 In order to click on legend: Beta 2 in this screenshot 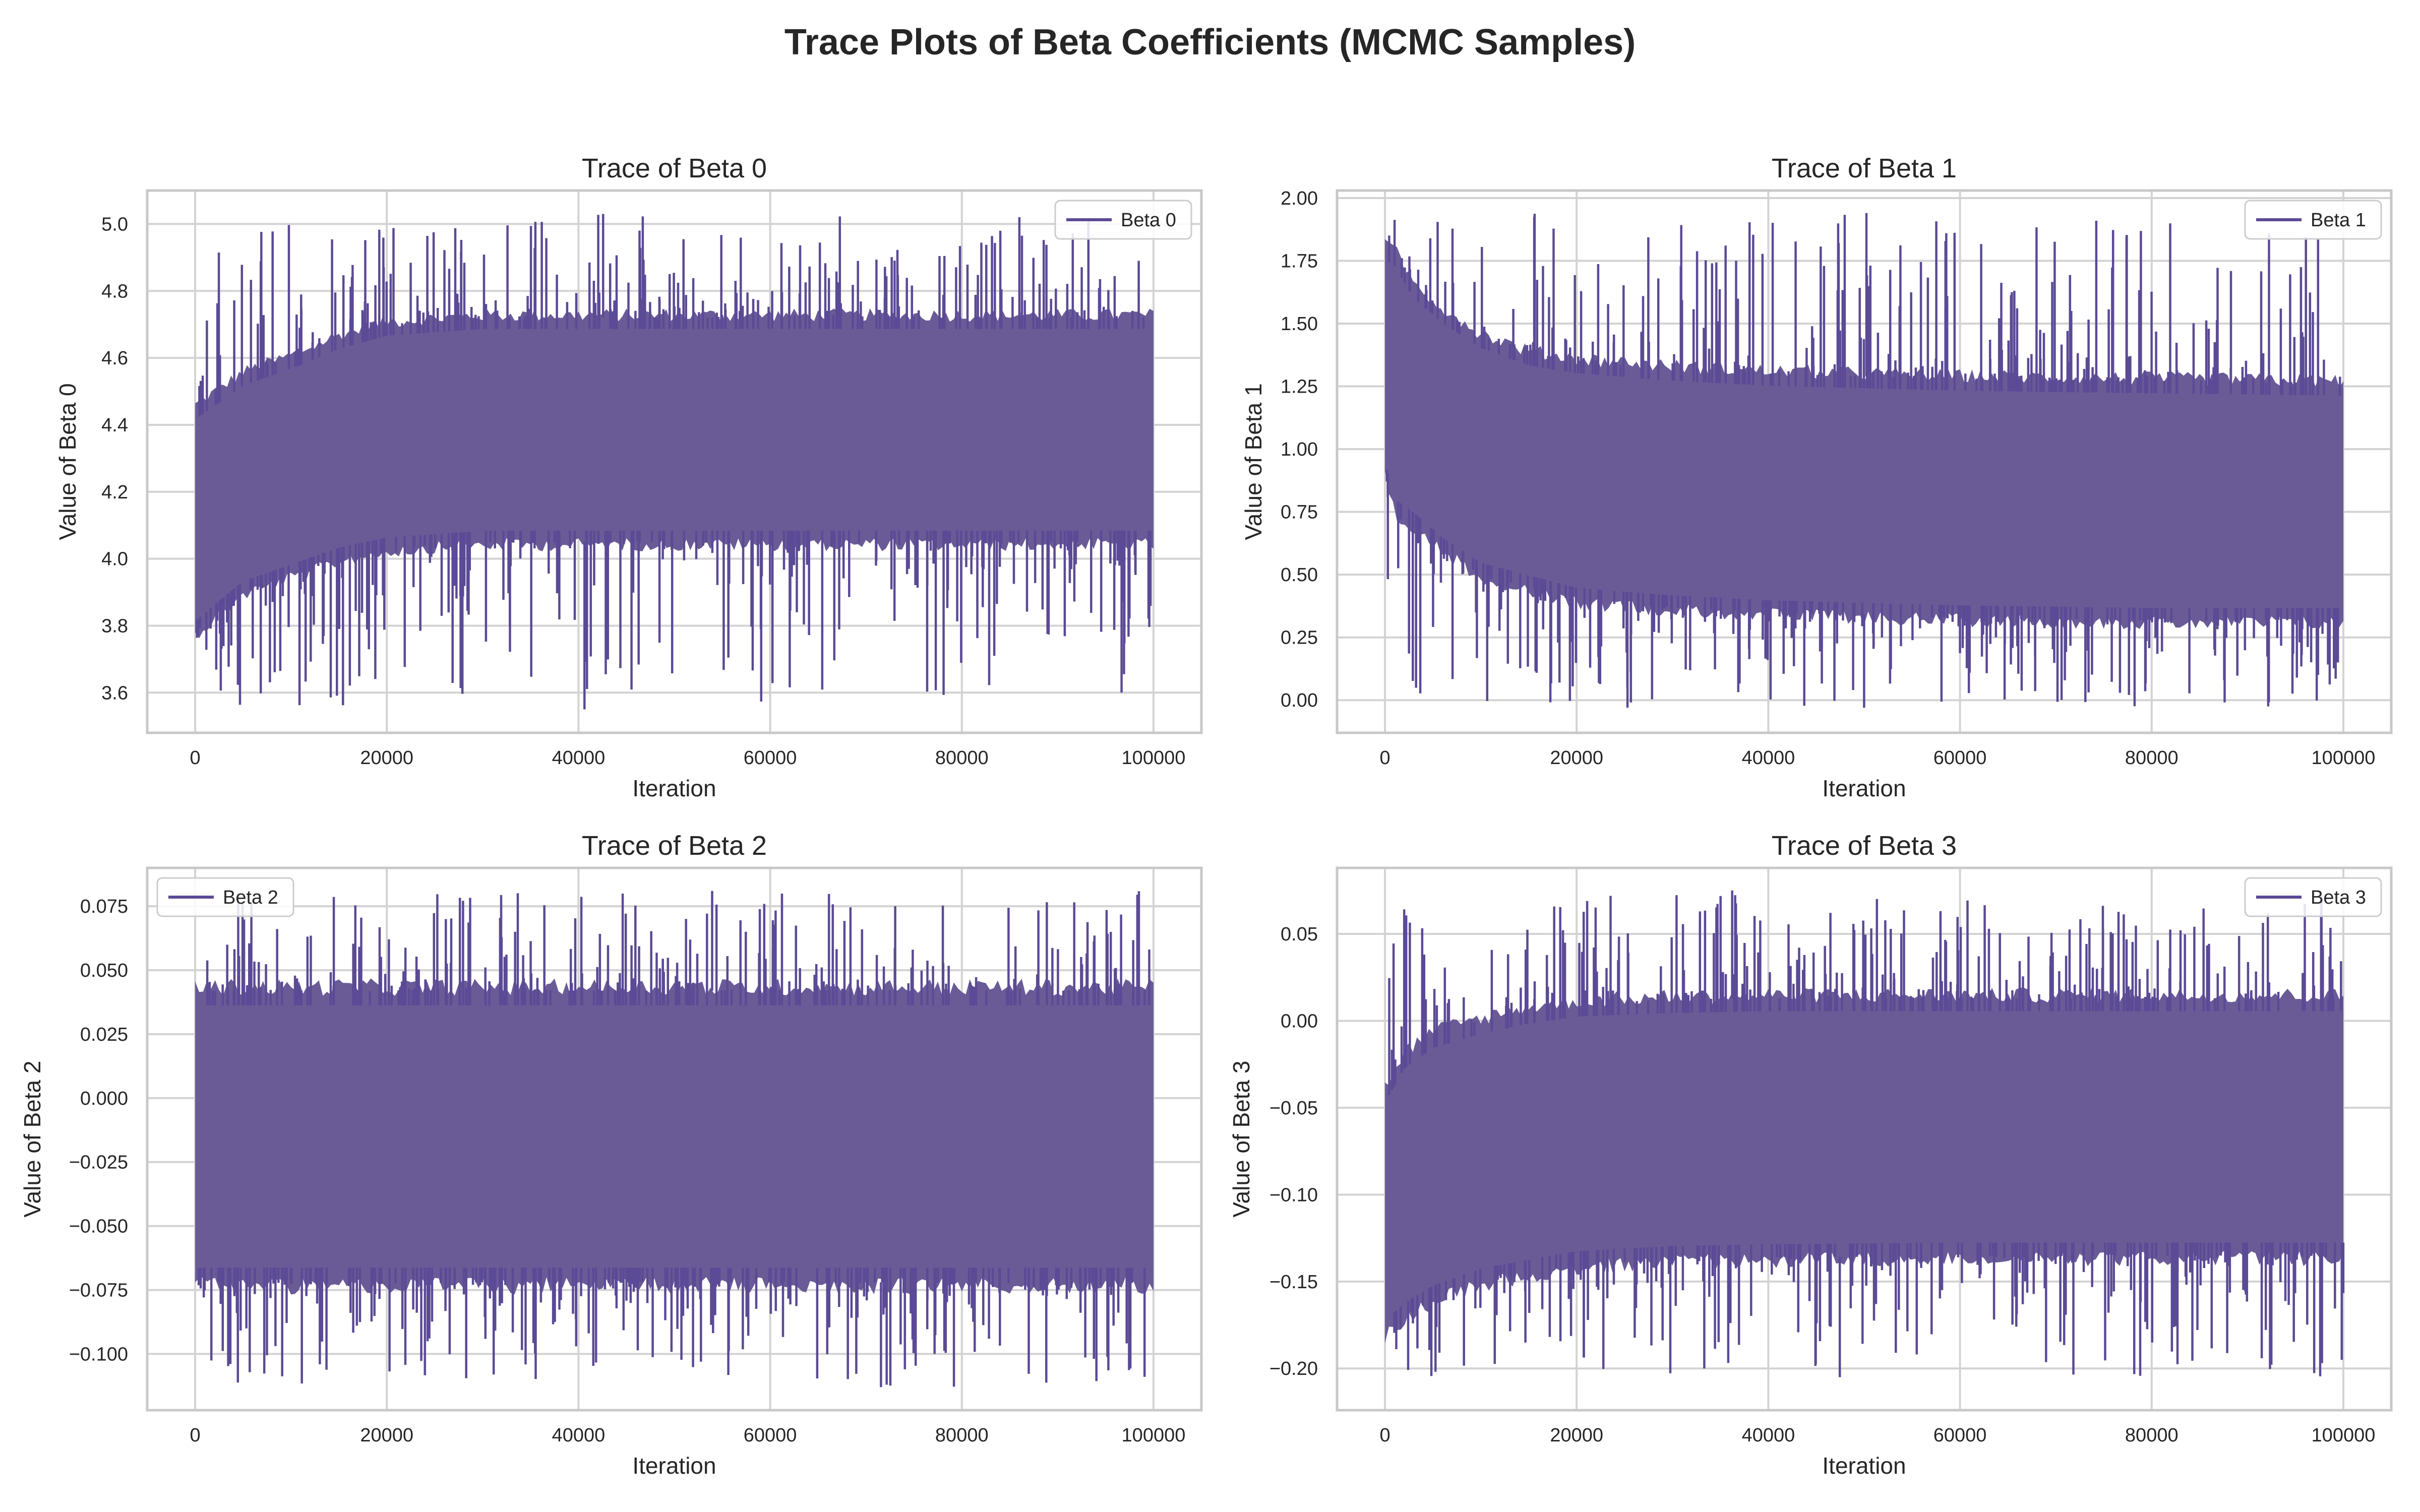, I will do `click(225, 897)`.